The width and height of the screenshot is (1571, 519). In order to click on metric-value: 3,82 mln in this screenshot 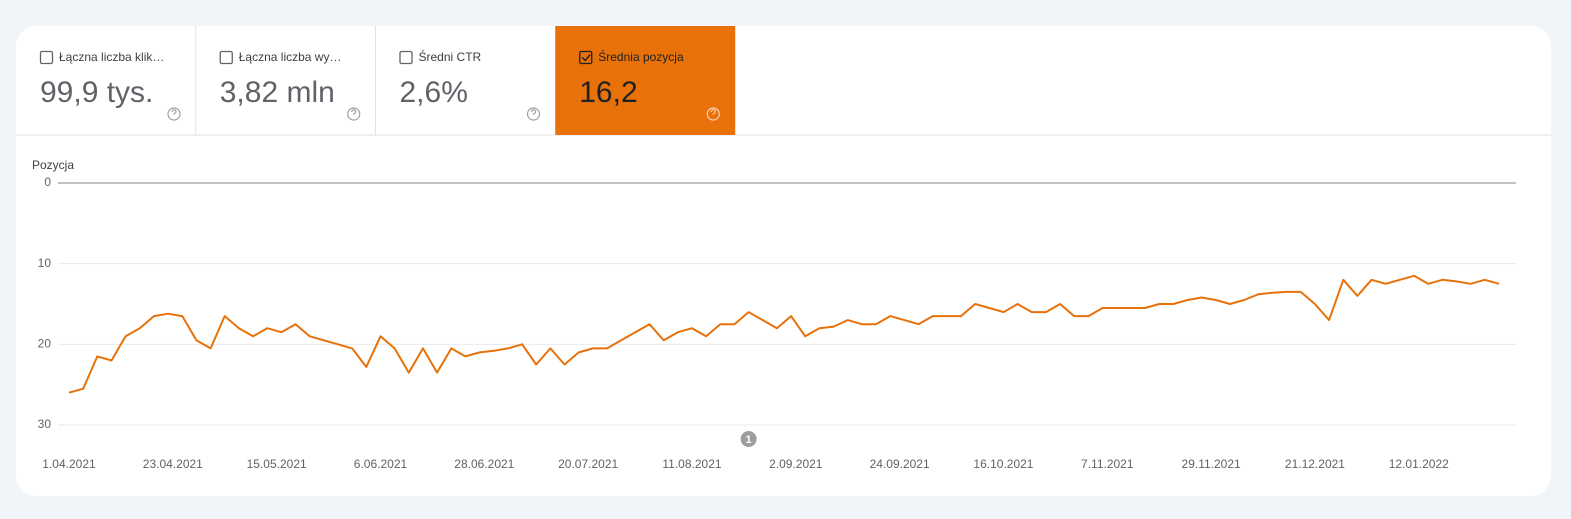, I will do `click(277, 92)`.